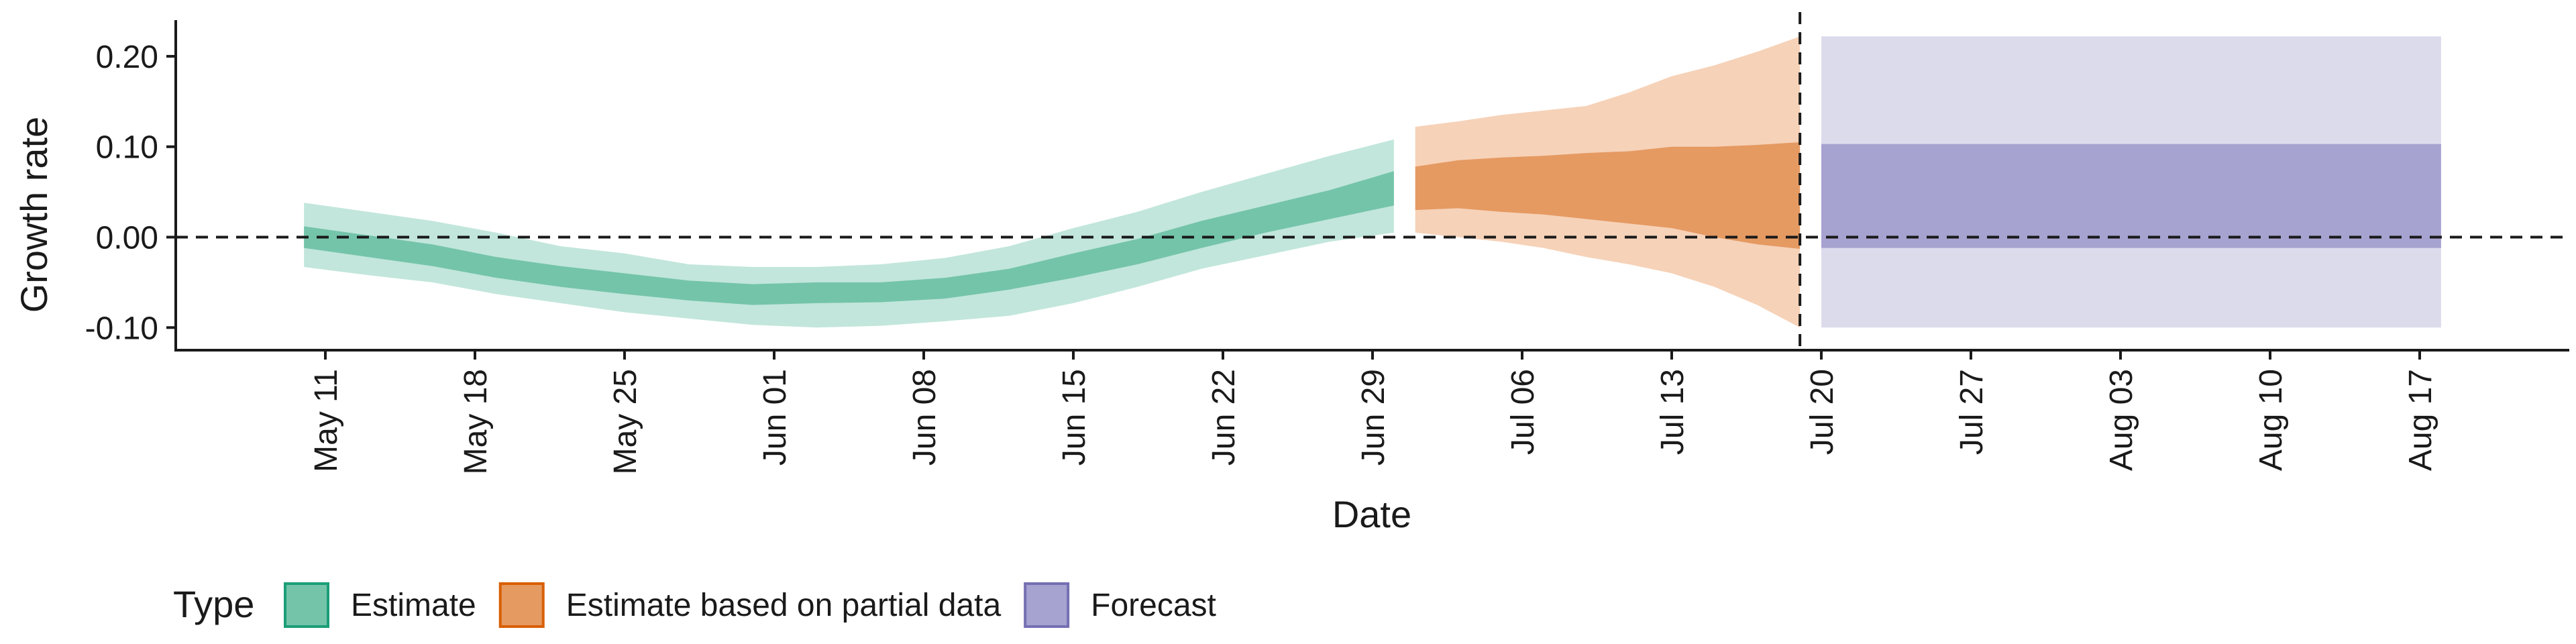  What do you see at coordinates (1373, 417) in the screenshot?
I see `x-tick-label: Jun 29` at bounding box center [1373, 417].